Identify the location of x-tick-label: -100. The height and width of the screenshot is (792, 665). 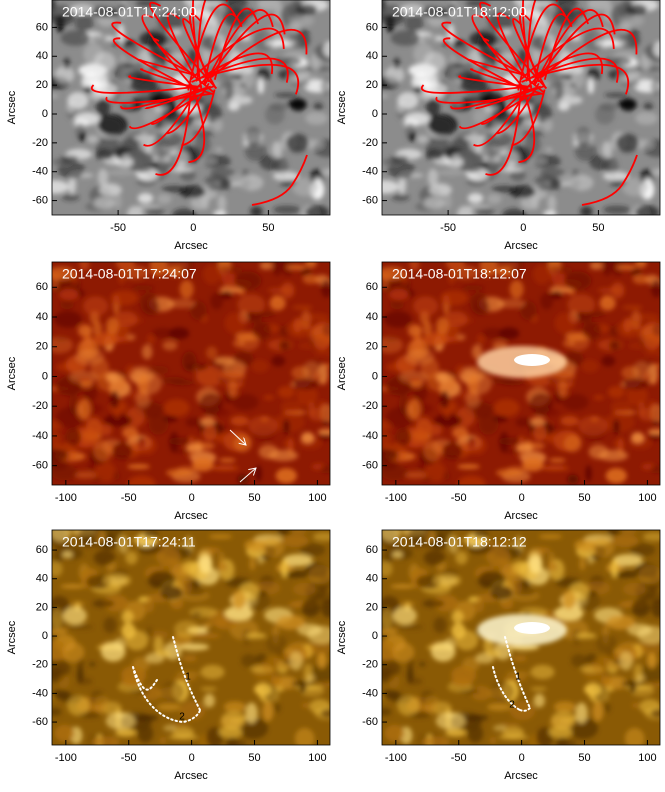
(396, 498).